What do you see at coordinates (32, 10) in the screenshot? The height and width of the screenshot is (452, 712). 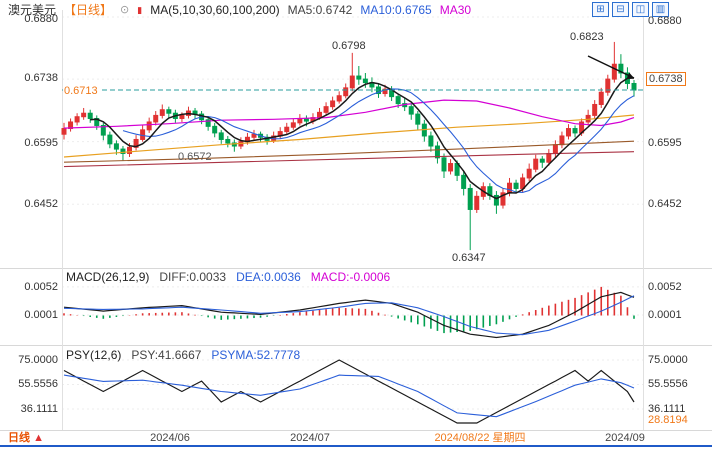 I see `symbol-name: 澳元美元` at bounding box center [32, 10].